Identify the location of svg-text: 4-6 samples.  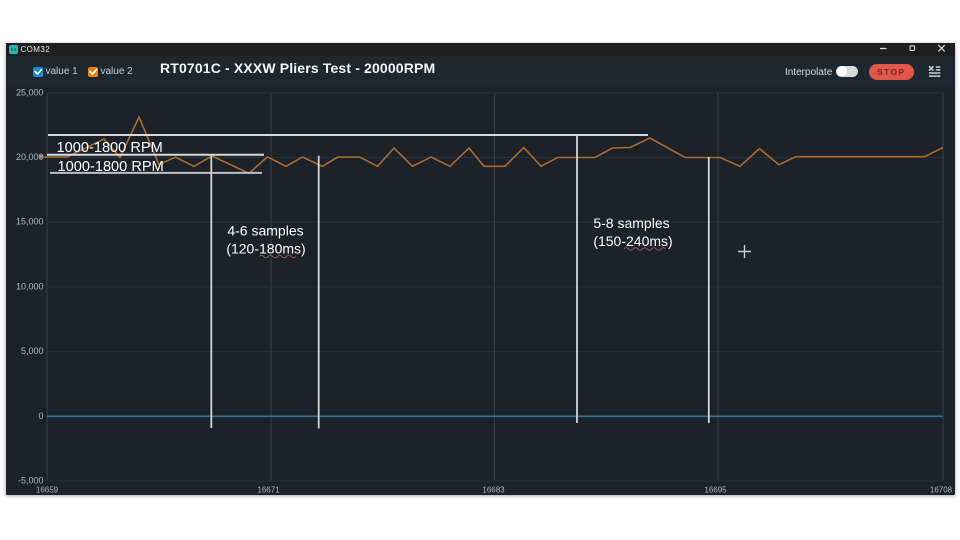
(265, 231).